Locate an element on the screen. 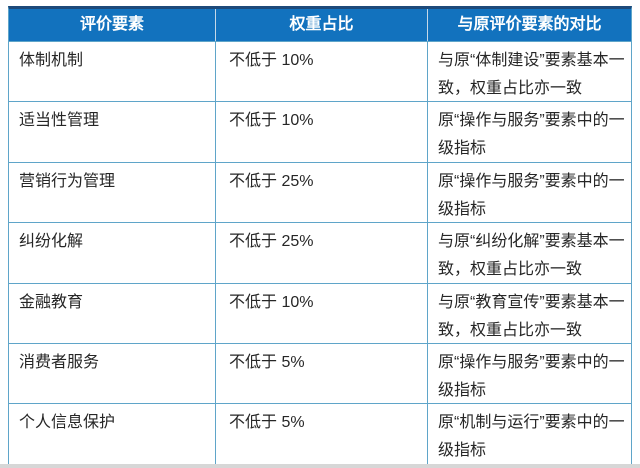 This screenshot has height=468, width=640. table-row: 金融教育 不低于 10% 与原“教育宣传”要素基本一致，权重占比亦一致 is located at coordinates (320, 312).